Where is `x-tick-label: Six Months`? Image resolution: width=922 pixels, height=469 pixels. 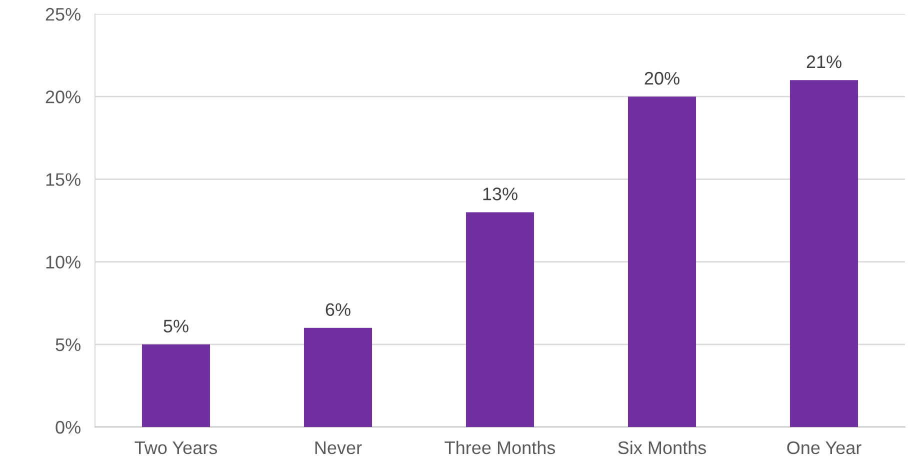 x-tick-label: Six Months is located at coordinates (662, 447).